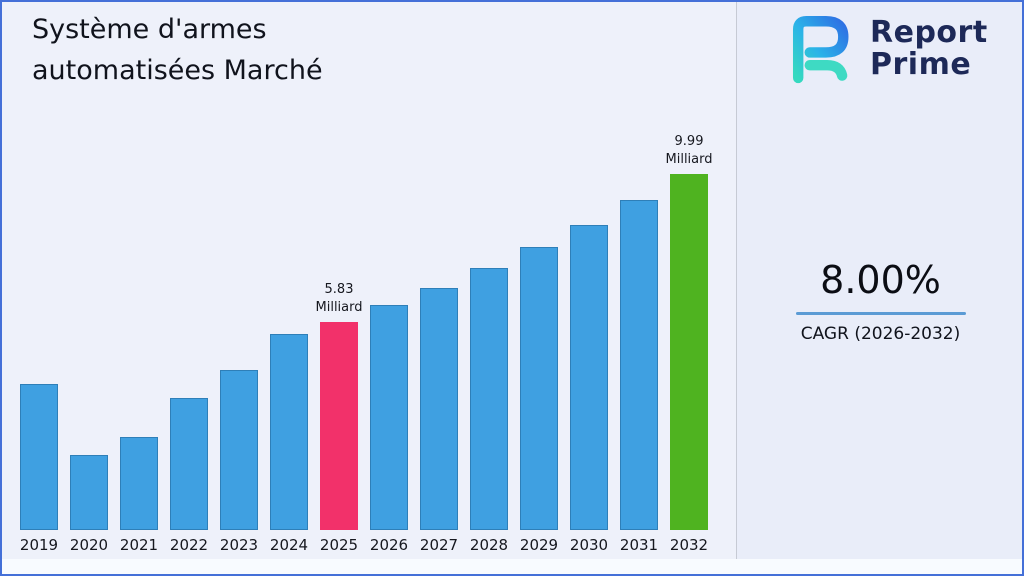 The image size is (1024, 576). I want to click on cagr-block: 8.00% CAGR (2026-2032), so click(879, 301).